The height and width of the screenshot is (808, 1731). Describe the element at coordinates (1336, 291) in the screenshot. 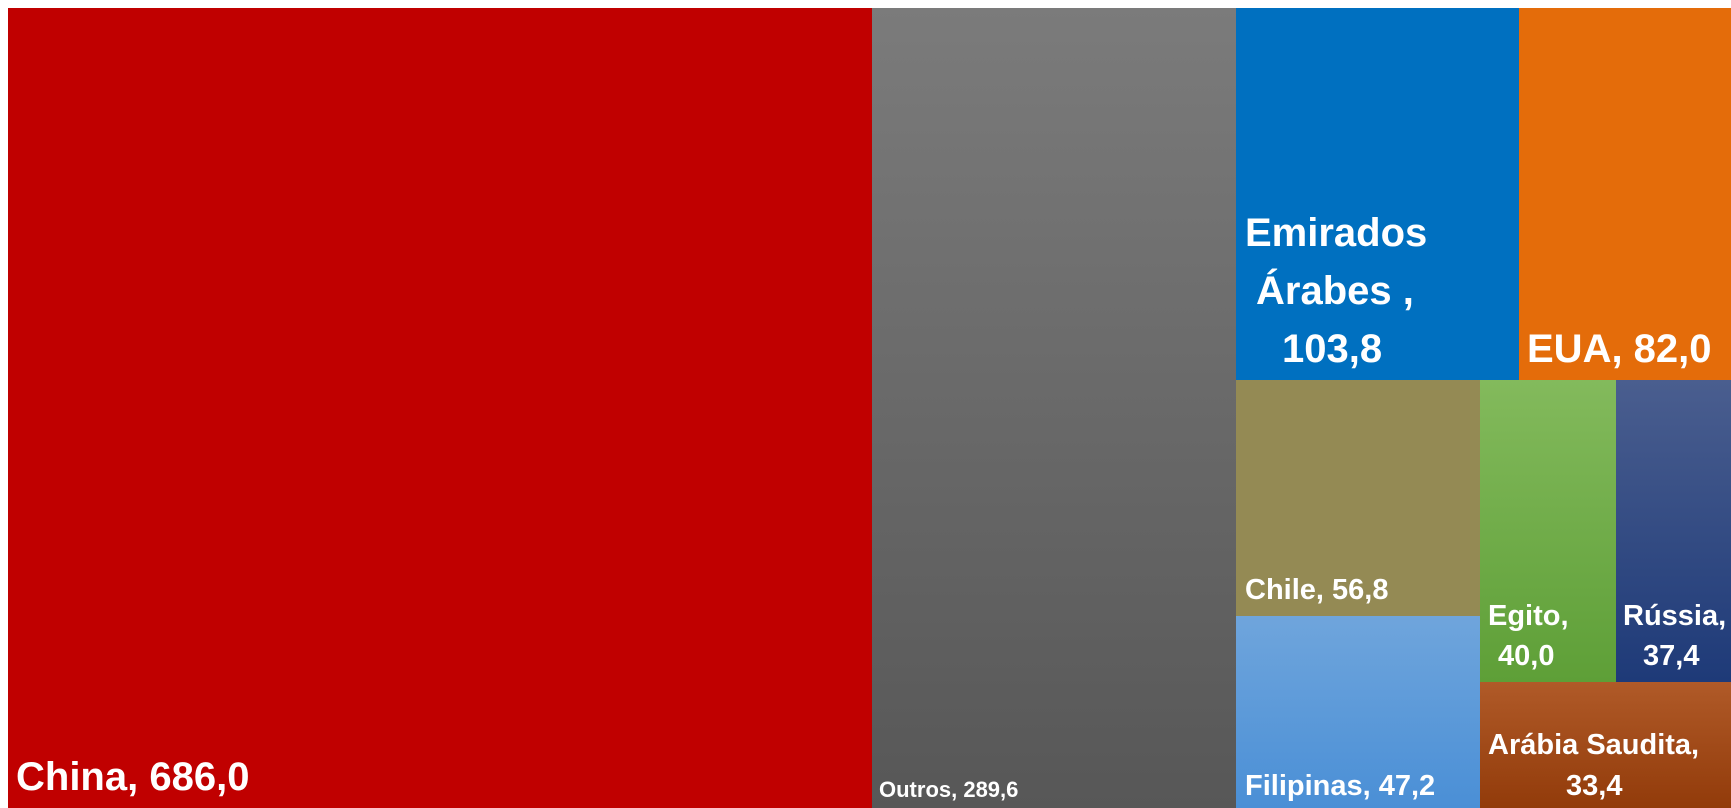

I see `tile-label-emirados-arabes: Emirados Árabes , 103,8` at that location.